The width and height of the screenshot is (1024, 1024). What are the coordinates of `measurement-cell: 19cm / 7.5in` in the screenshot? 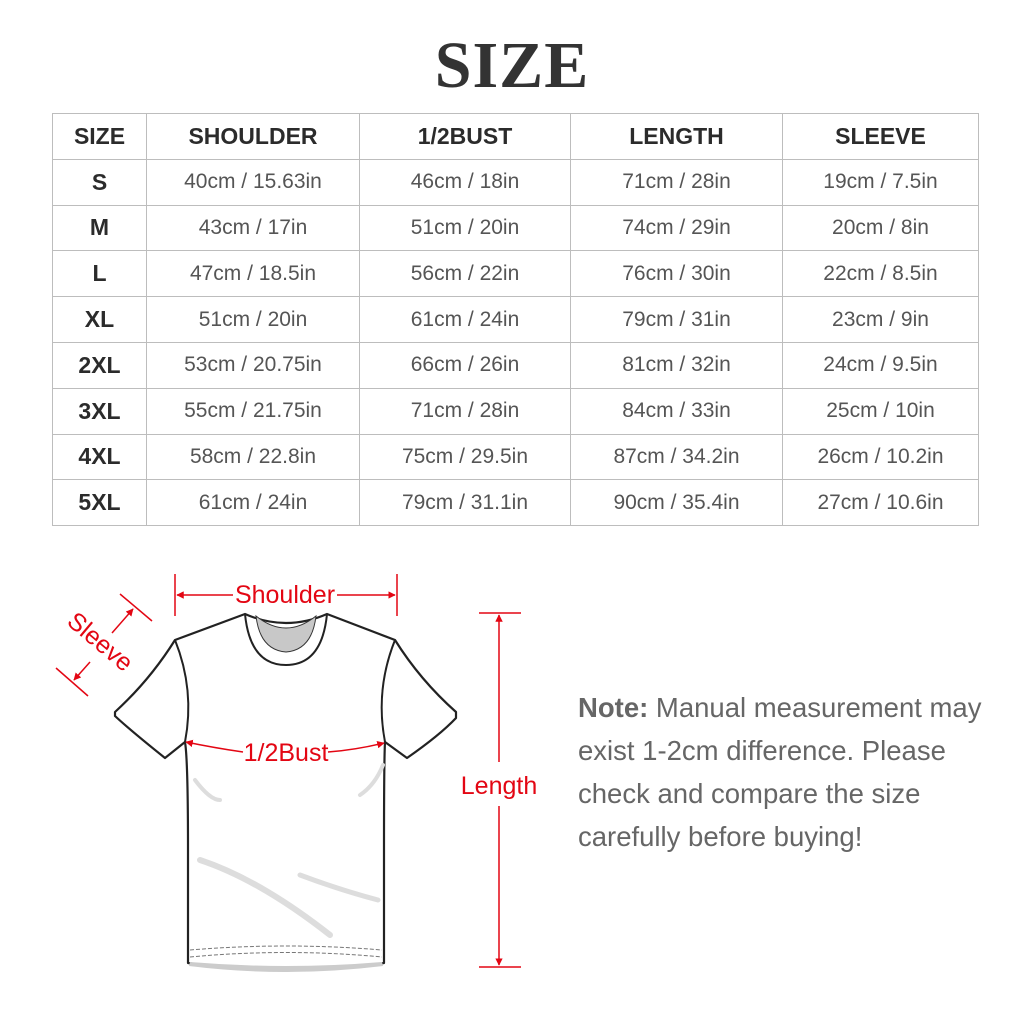 It's located at (880, 182).